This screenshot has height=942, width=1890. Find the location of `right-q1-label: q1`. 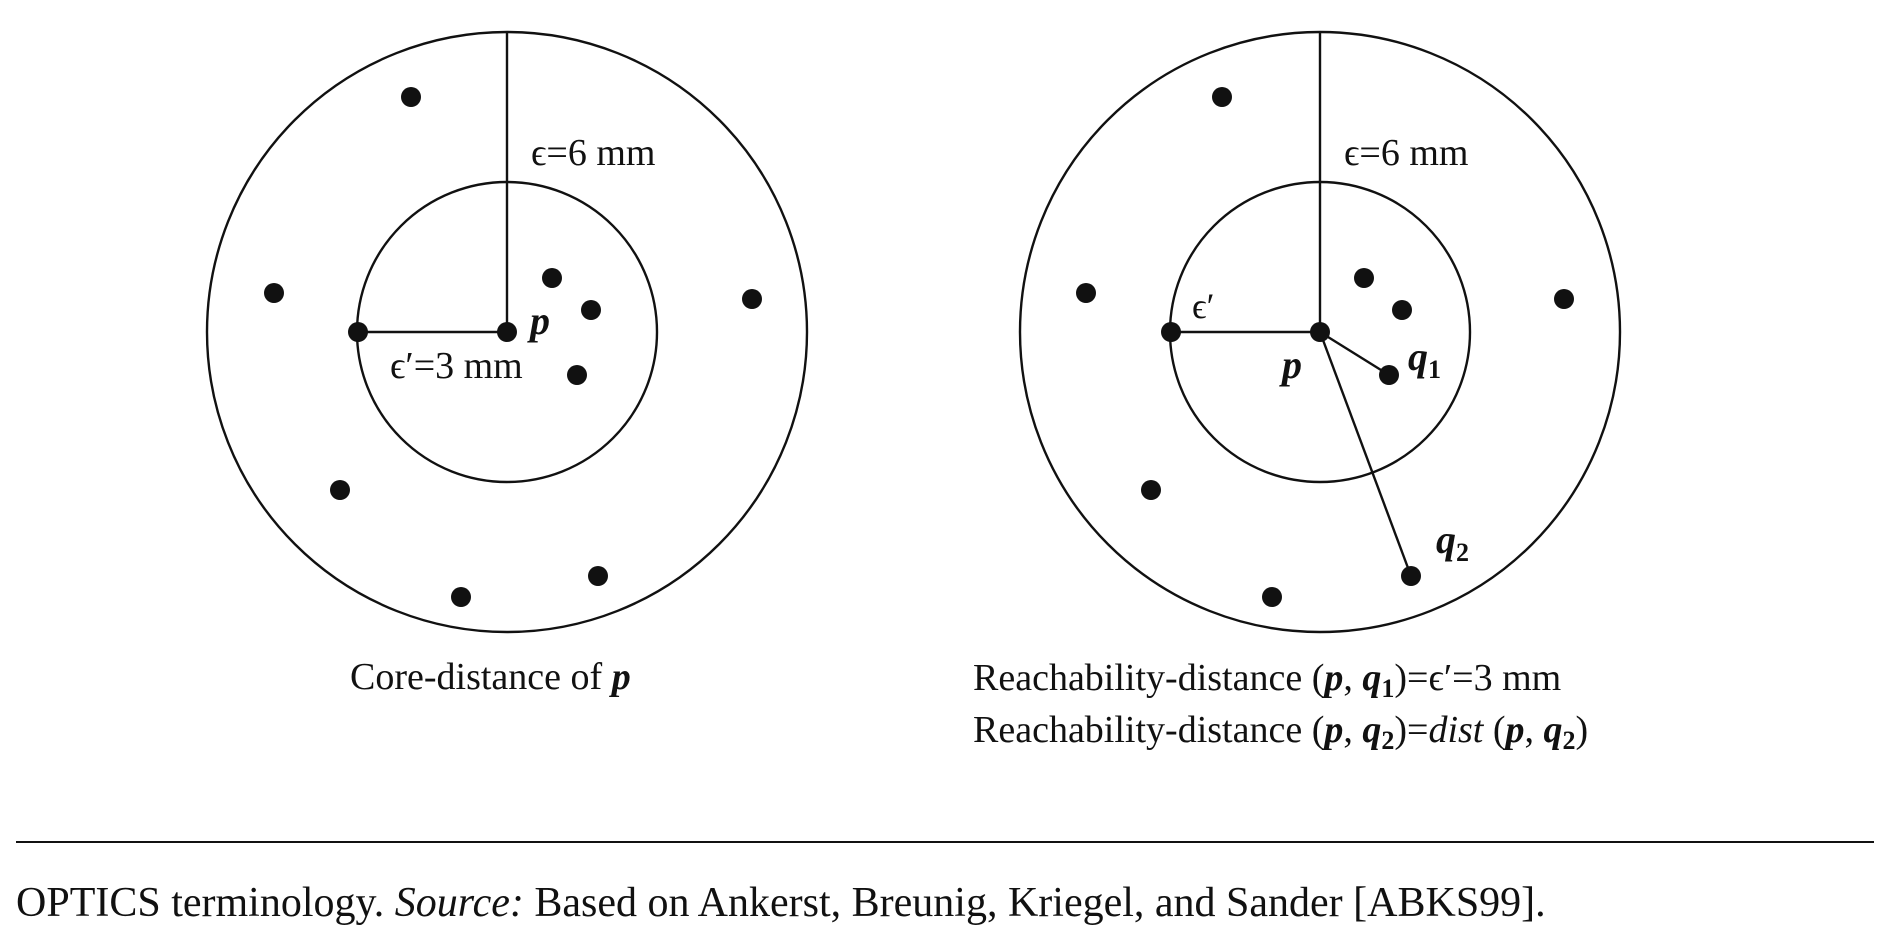

right-q1-label: q1 is located at coordinates (1424, 359).